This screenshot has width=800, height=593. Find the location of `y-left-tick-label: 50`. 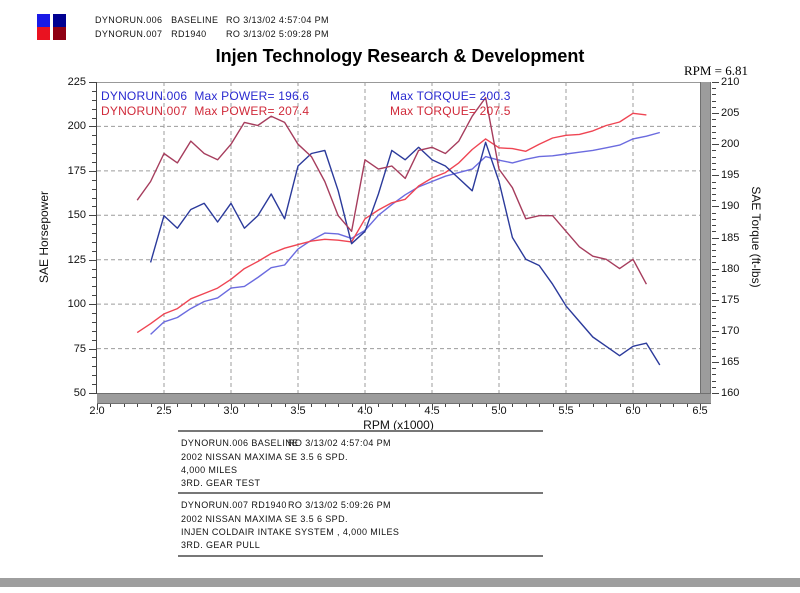

y-left-tick-label: 50 is located at coordinates (79, 393).